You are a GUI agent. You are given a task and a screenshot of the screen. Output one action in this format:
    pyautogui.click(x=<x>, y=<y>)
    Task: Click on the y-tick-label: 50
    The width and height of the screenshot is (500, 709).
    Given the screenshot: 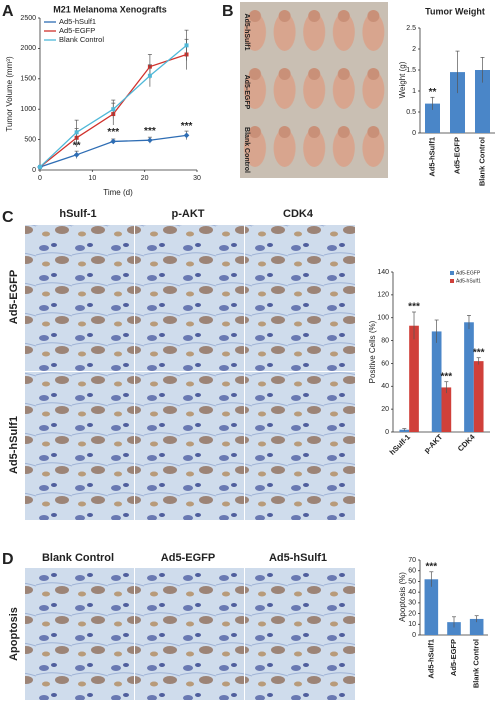 What is the action you would take?
    pyautogui.click(x=412, y=581)
    